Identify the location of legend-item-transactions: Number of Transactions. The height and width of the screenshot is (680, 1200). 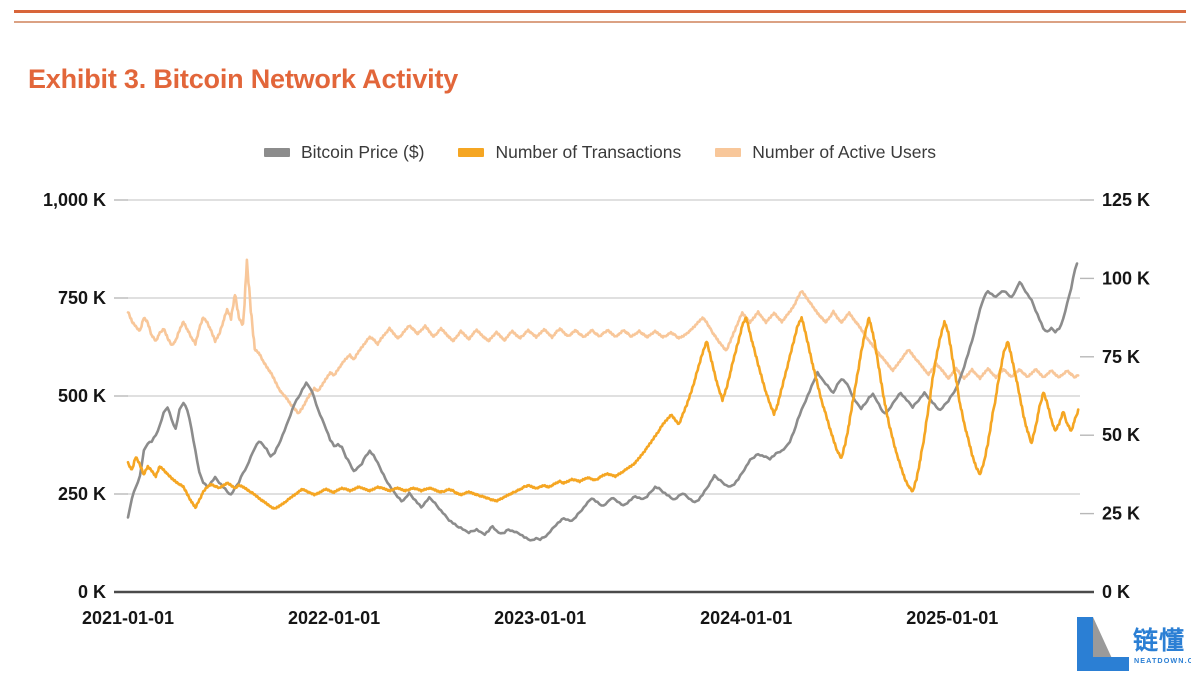
(569, 152).